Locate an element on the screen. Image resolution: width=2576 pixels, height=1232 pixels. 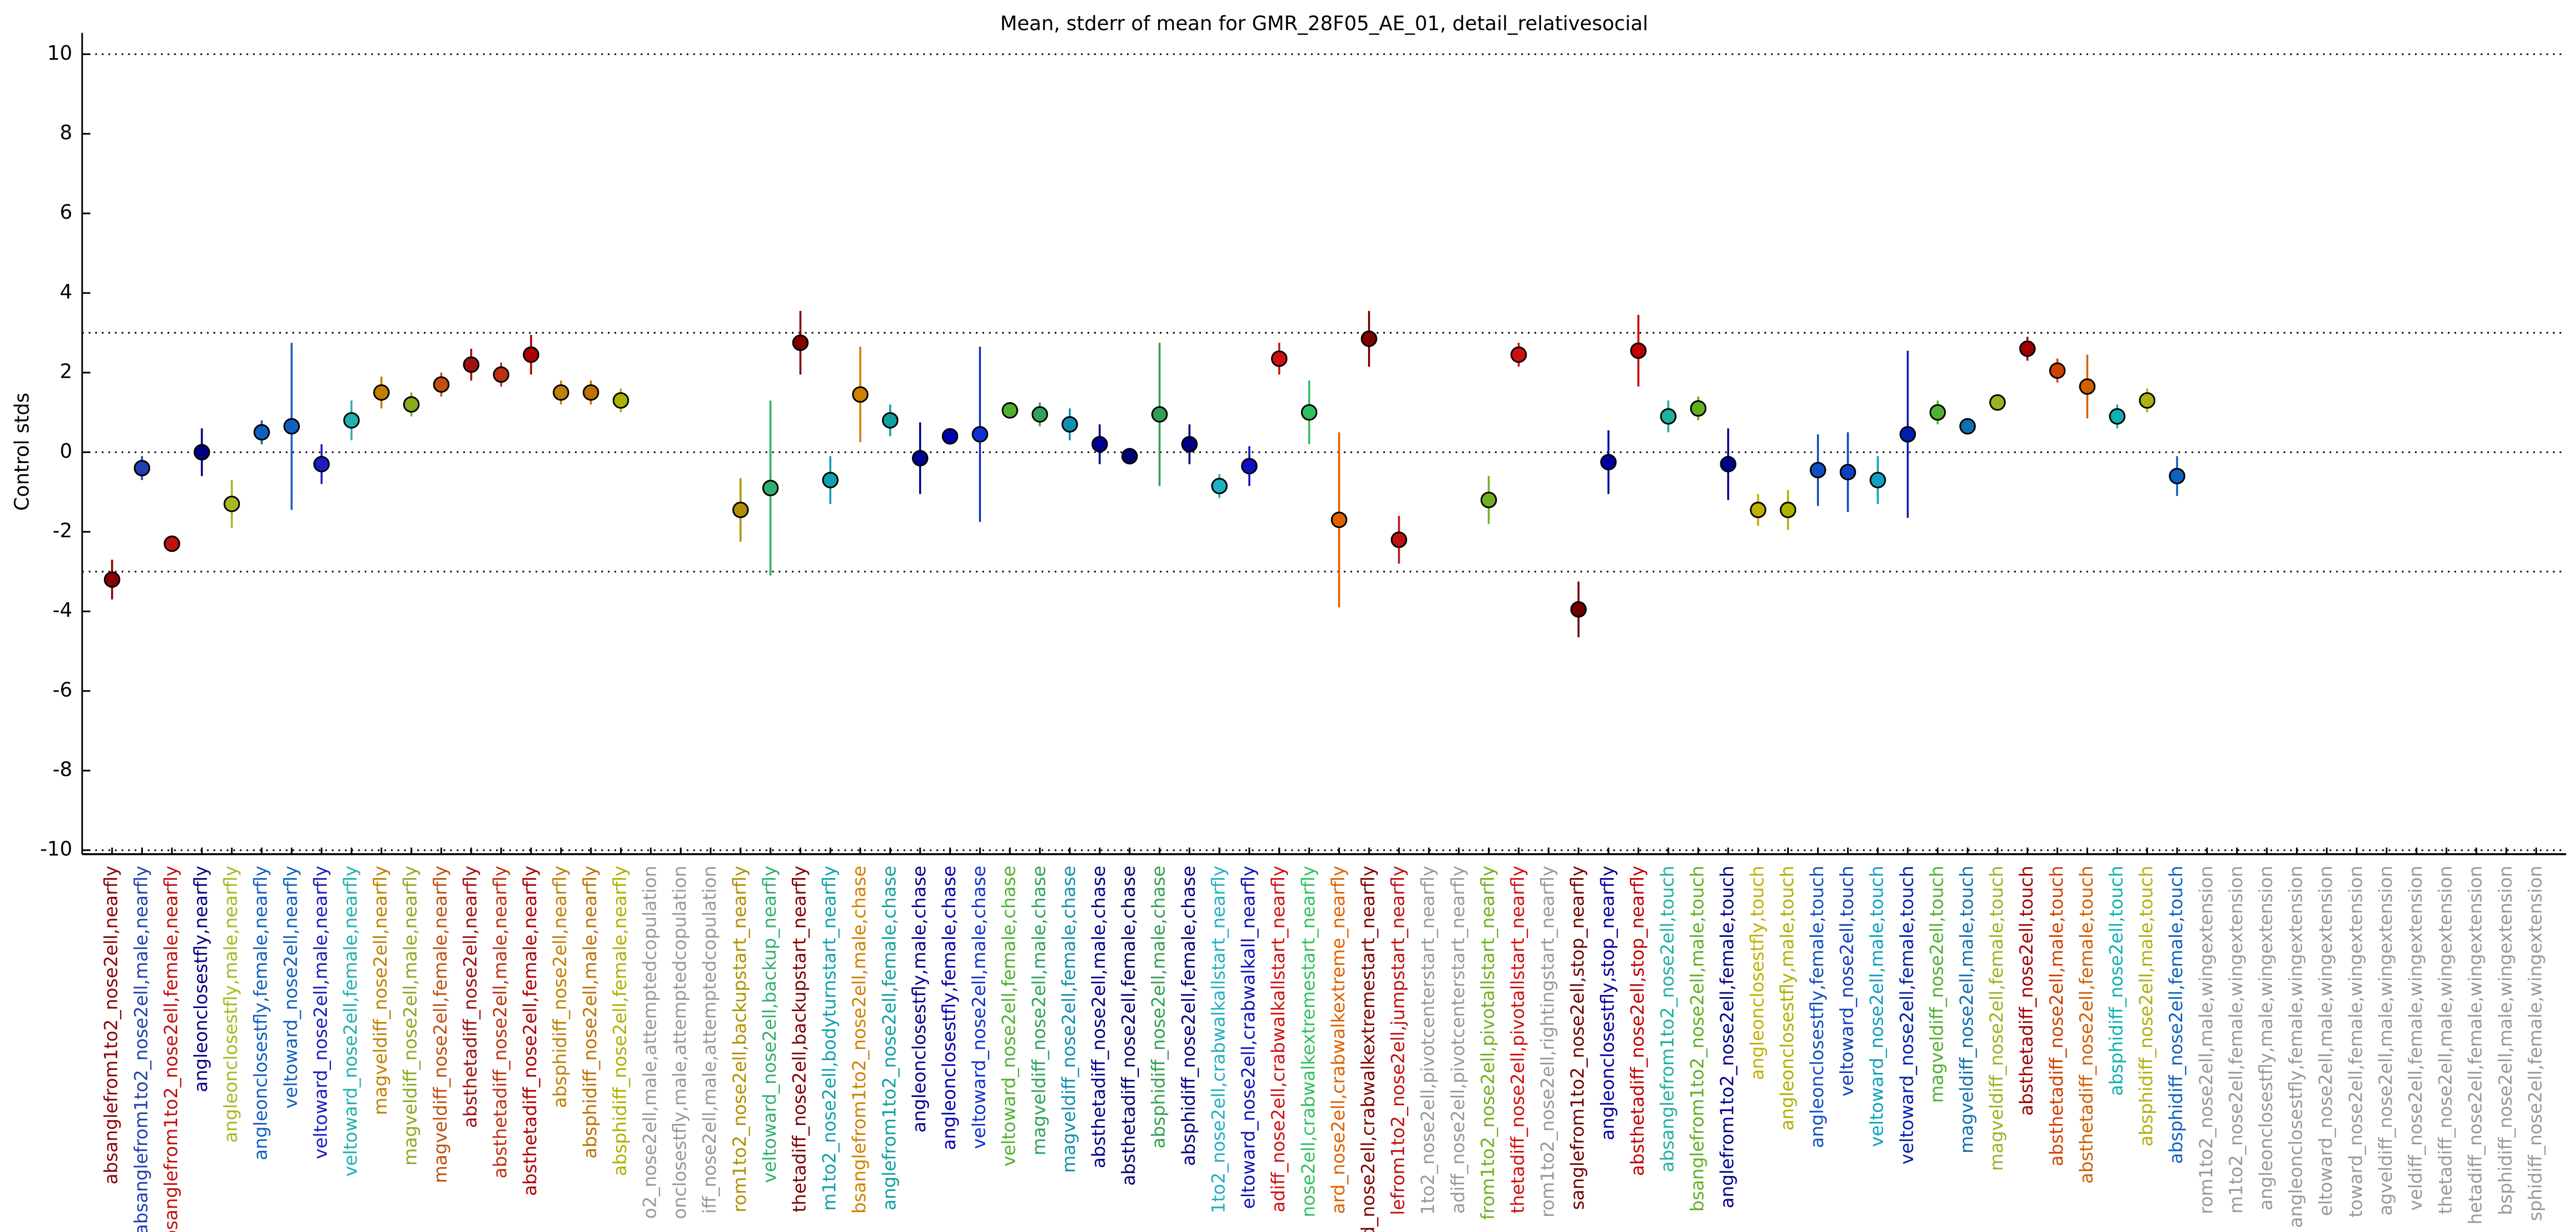
x-tick-label: veltoward_nose2ell,backup_nearfly is located at coordinates (770, 1024).